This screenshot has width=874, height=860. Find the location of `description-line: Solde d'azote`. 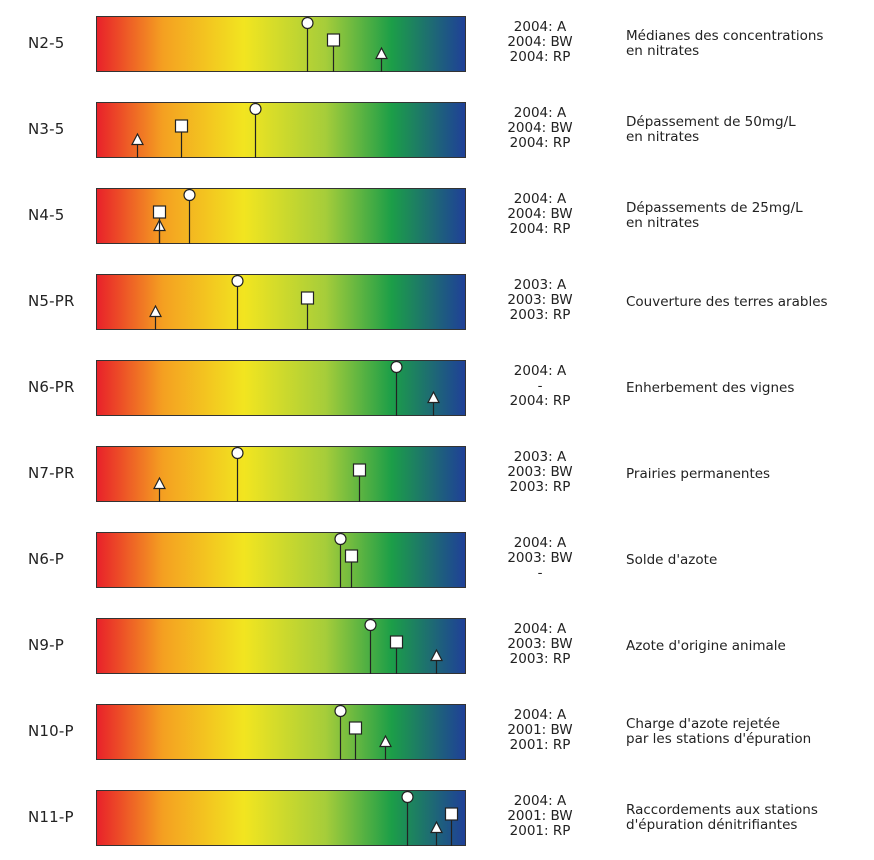

description-line: Solde d'azote is located at coordinates (672, 559).